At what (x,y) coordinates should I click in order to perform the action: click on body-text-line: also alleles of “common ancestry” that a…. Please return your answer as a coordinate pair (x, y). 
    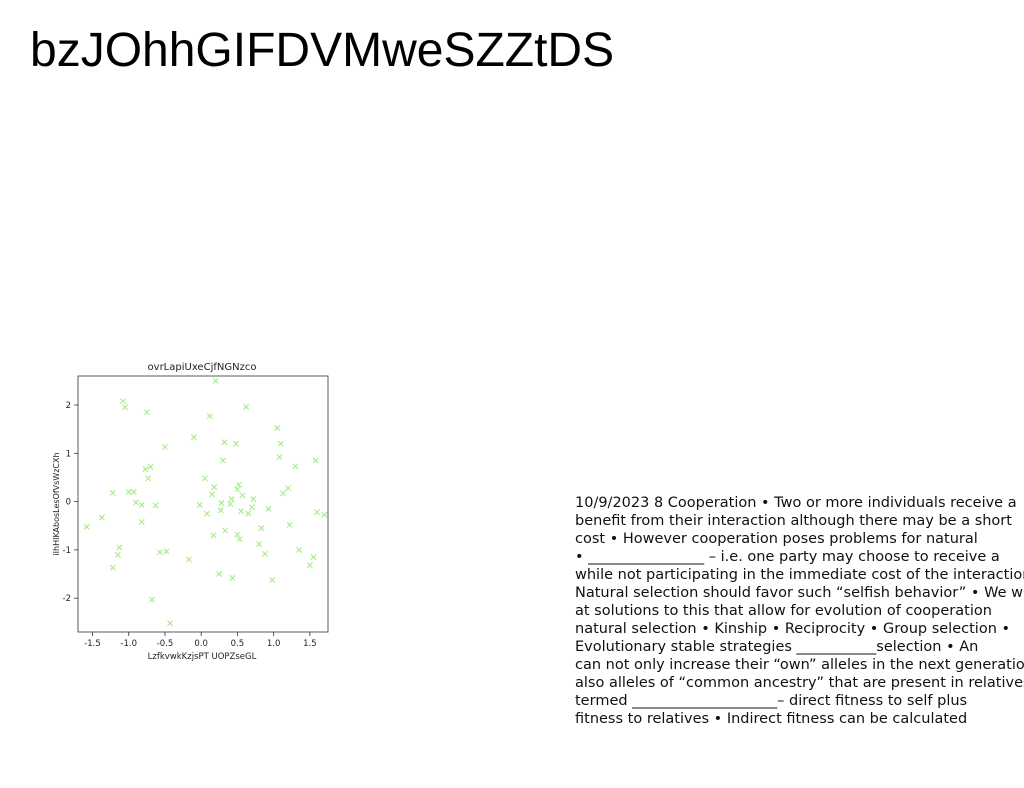
    Looking at the image, I should click on (799, 683).